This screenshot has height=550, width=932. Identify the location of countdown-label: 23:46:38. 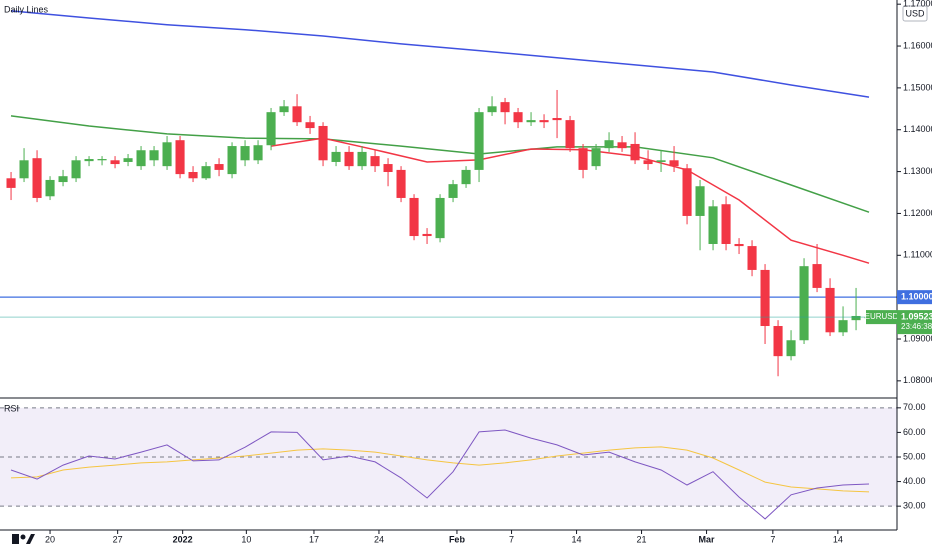
(916, 326).